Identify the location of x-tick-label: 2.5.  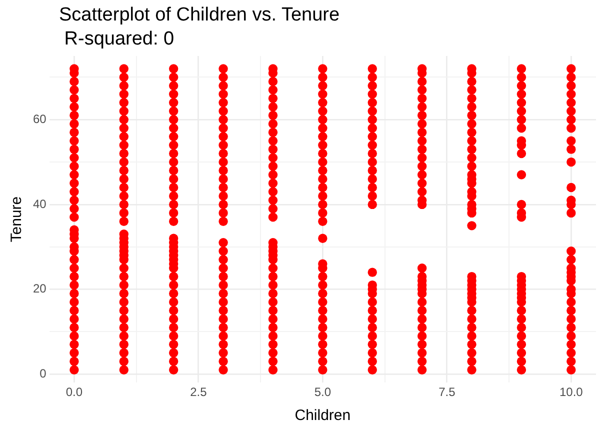
(199, 392).